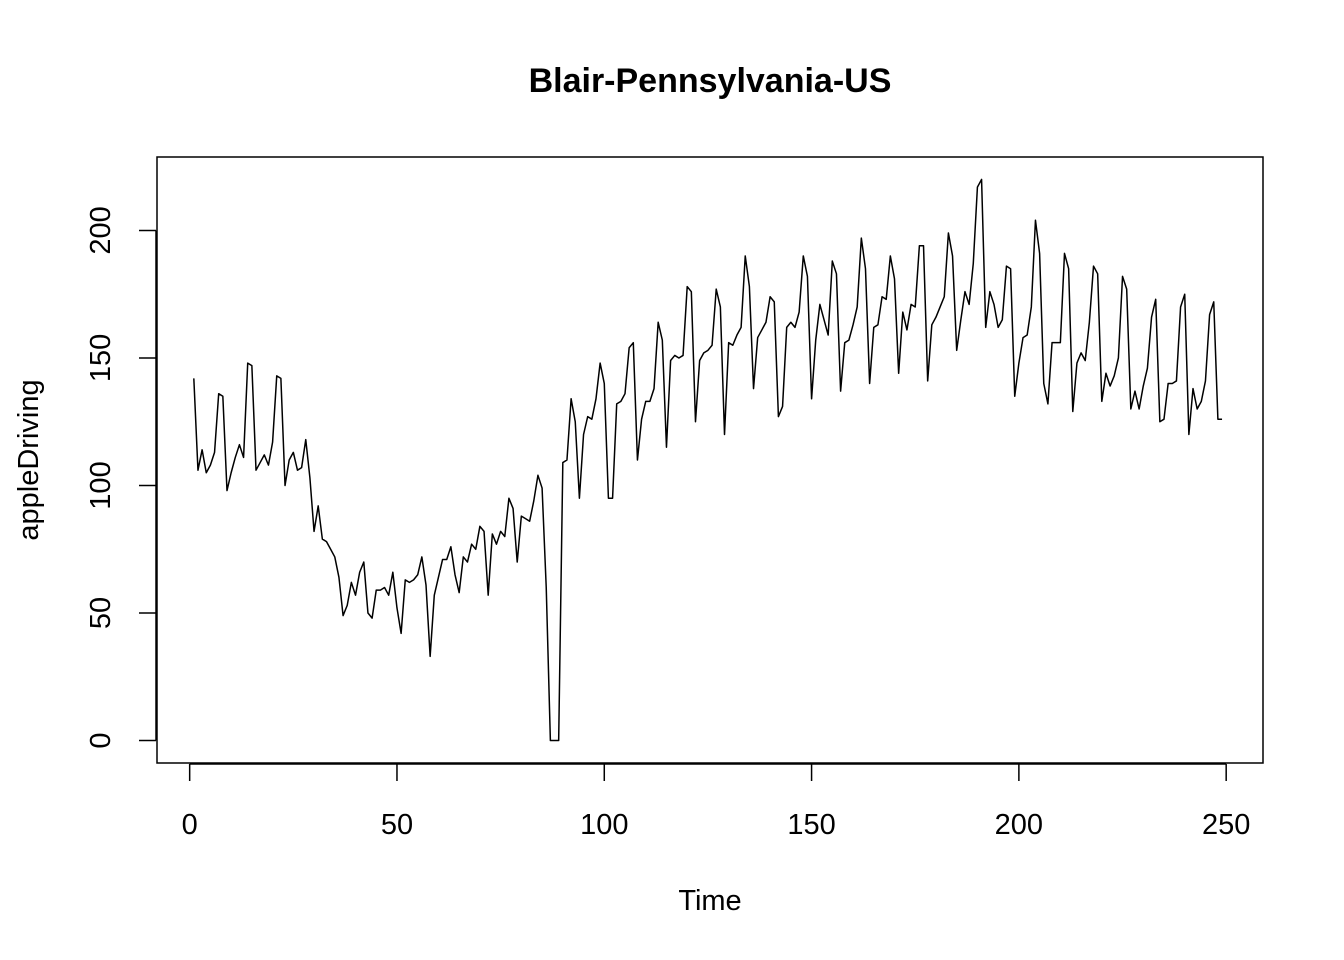 This screenshot has height=960, width=1344. I want to click on y-axis-label: appleDriving, so click(29, 459).